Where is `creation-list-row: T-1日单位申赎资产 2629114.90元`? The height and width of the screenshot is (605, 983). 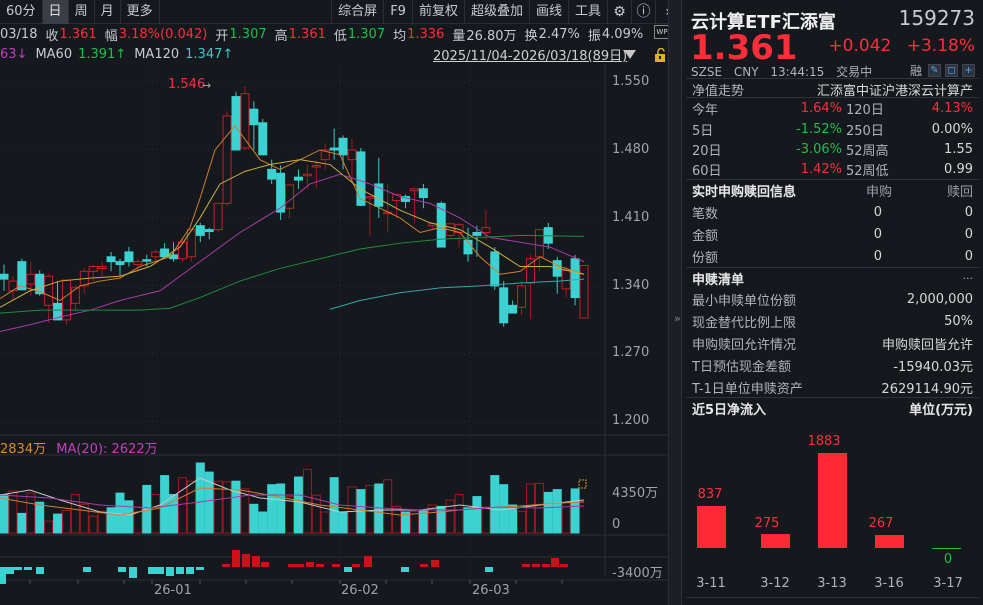 creation-list-row: T-1日单位申赎资产 2629114.90元 is located at coordinates (832, 389).